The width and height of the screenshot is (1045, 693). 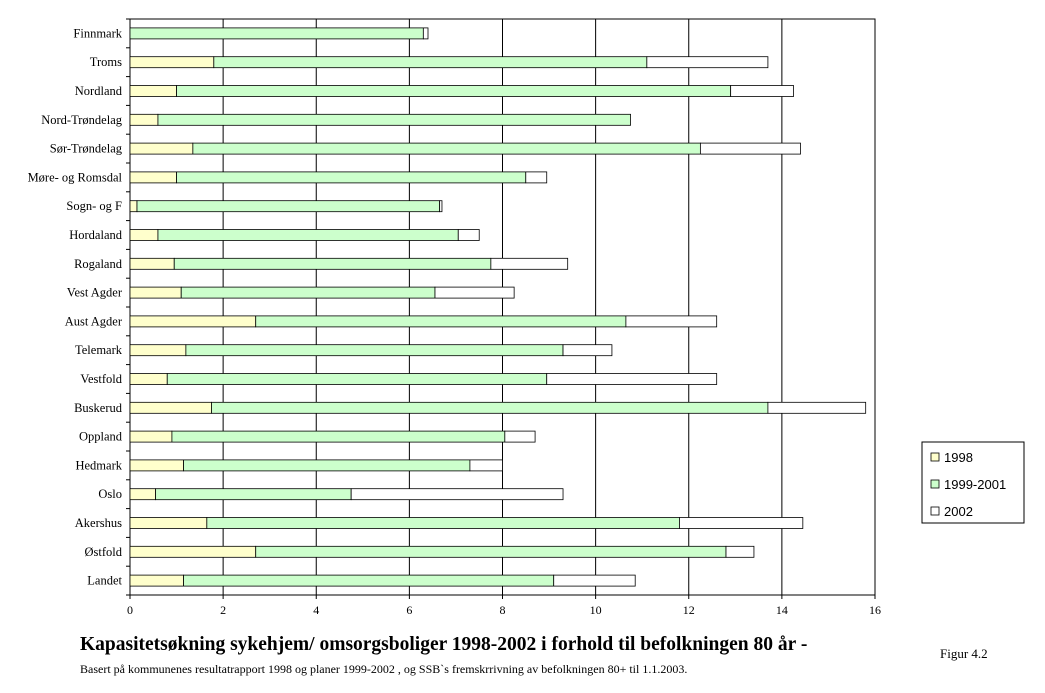 What do you see at coordinates (75, 177) in the screenshot?
I see `category-label: Møre- og Romsdal` at bounding box center [75, 177].